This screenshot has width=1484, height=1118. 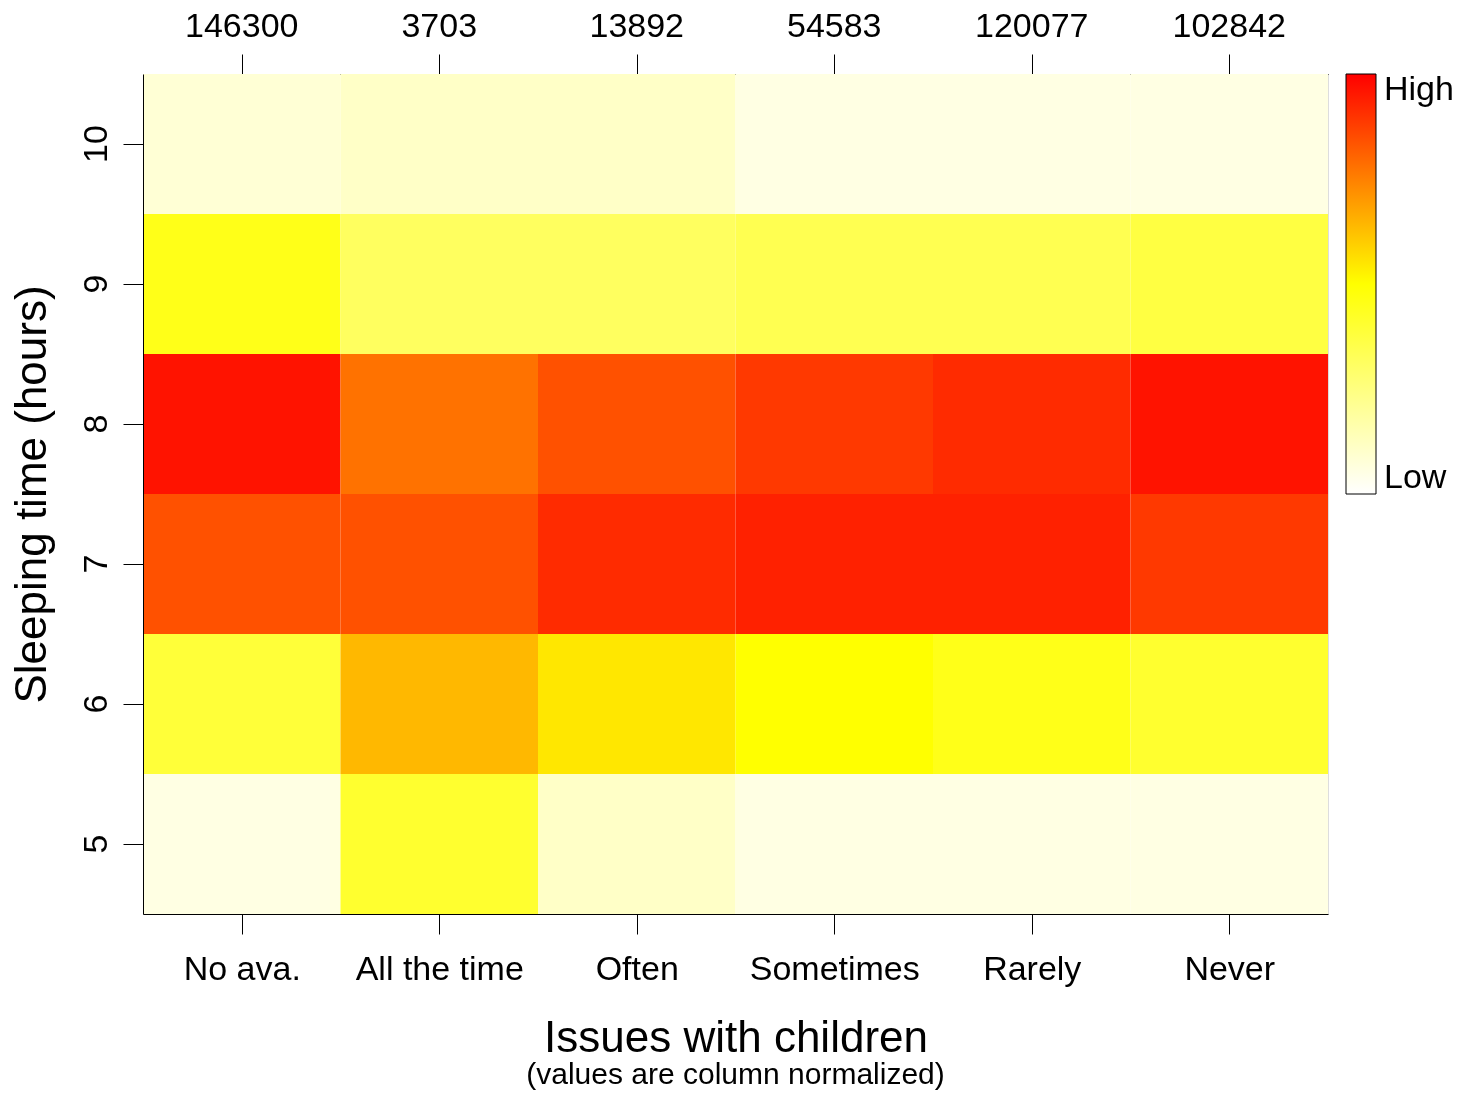 What do you see at coordinates (439, 25) in the screenshot?
I see `text: 3703` at bounding box center [439, 25].